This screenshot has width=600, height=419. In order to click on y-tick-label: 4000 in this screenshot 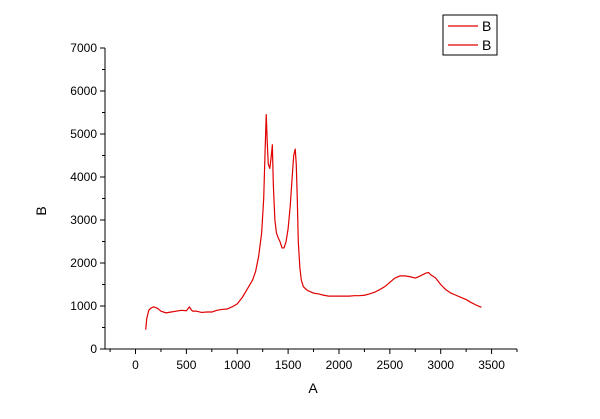, I will do `click(83, 177)`.